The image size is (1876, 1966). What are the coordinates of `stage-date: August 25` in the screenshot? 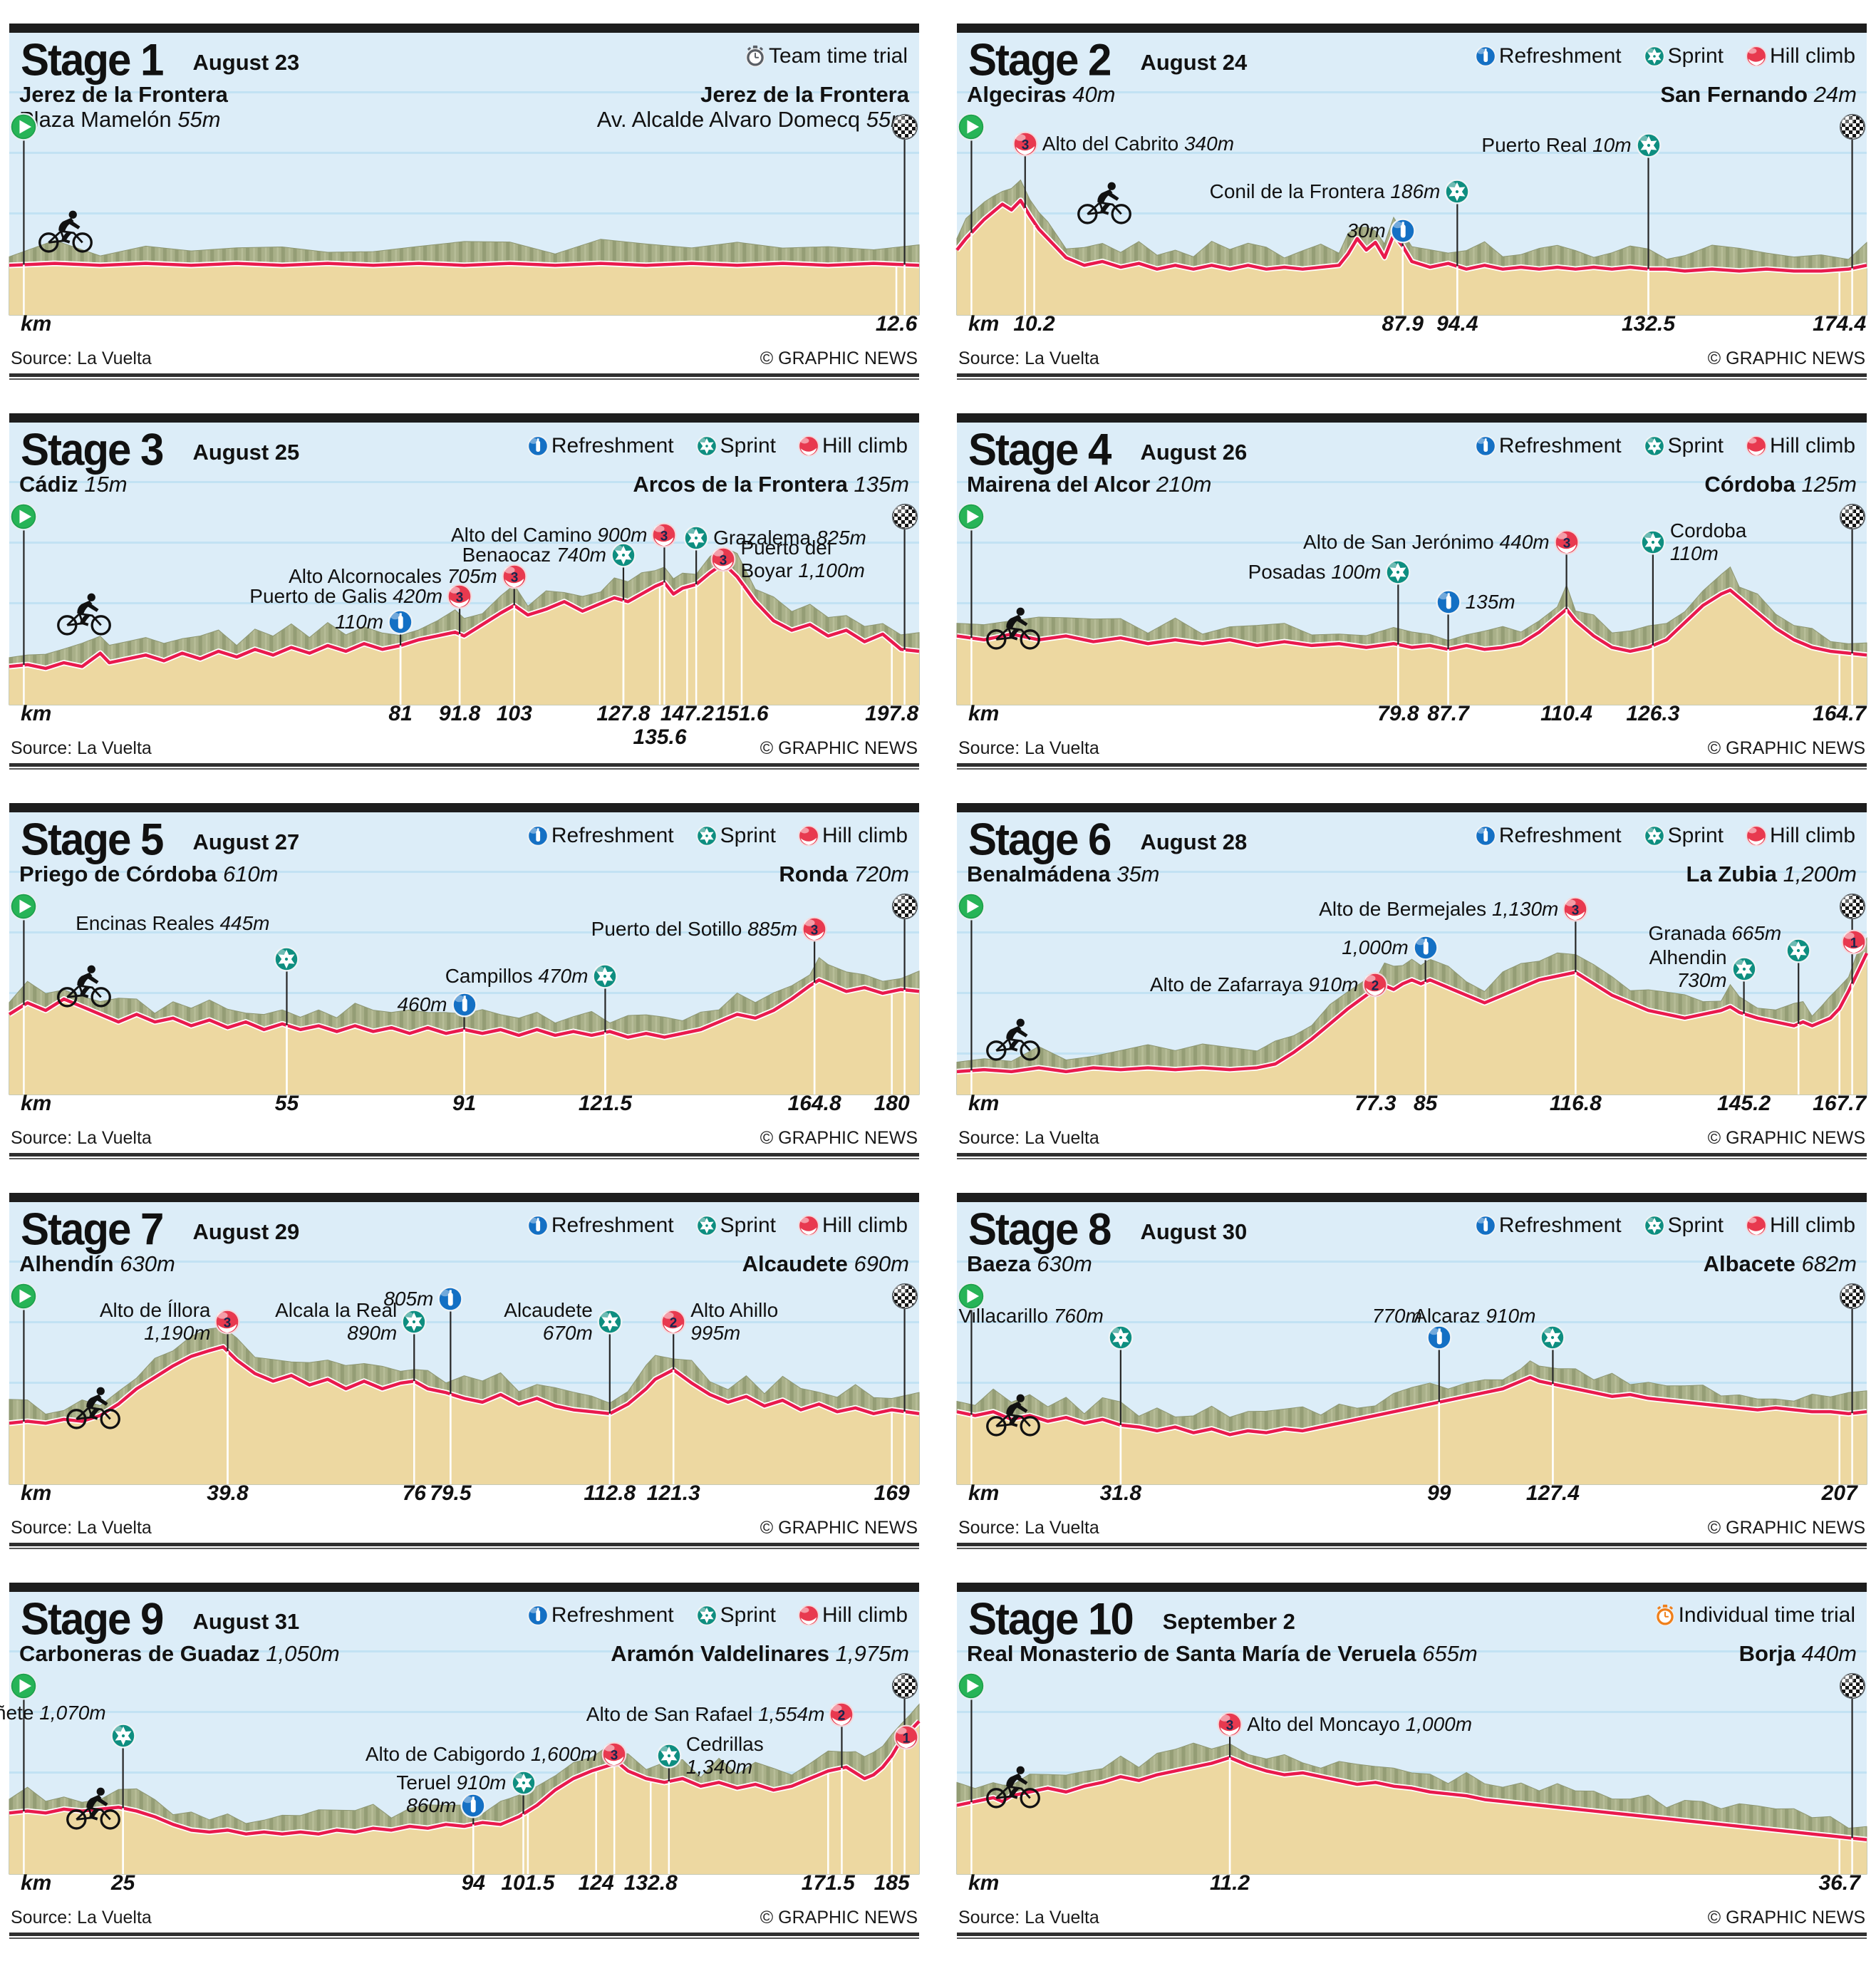 It's located at (246, 452).